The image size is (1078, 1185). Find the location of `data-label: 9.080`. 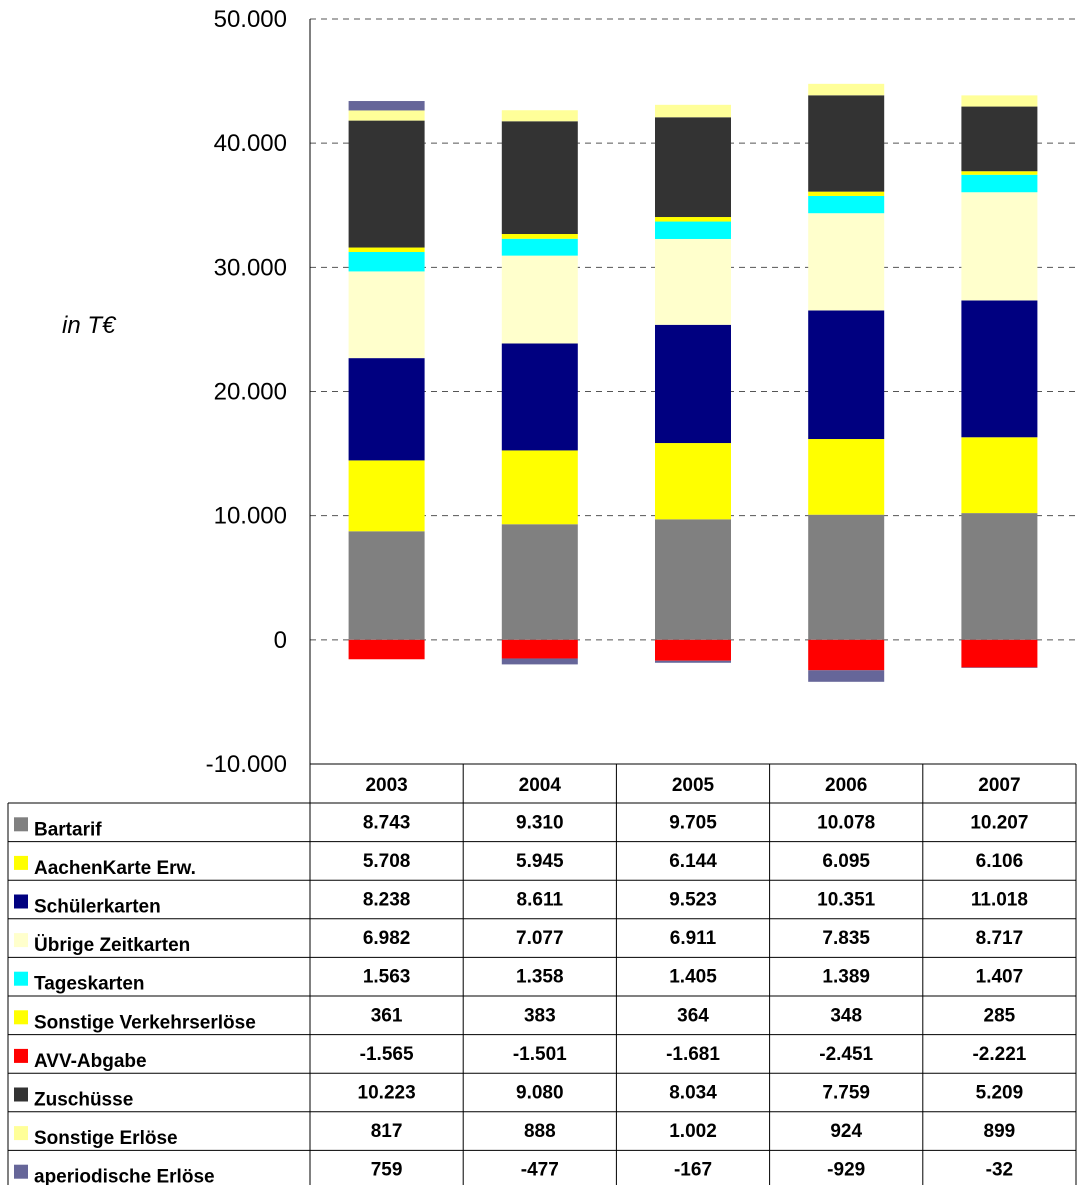

data-label: 9.080 is located at coordinates (540, 1093).